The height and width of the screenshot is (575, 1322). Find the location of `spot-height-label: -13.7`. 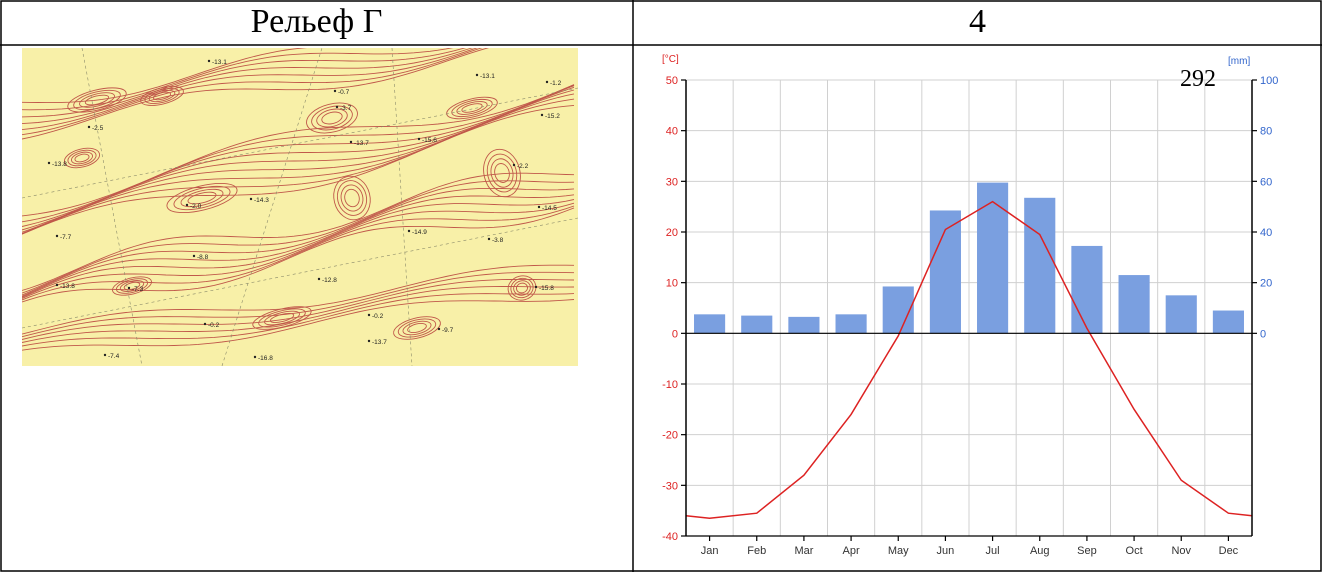

spot-height-label: -13.7 is located at coordinates (379, 342).